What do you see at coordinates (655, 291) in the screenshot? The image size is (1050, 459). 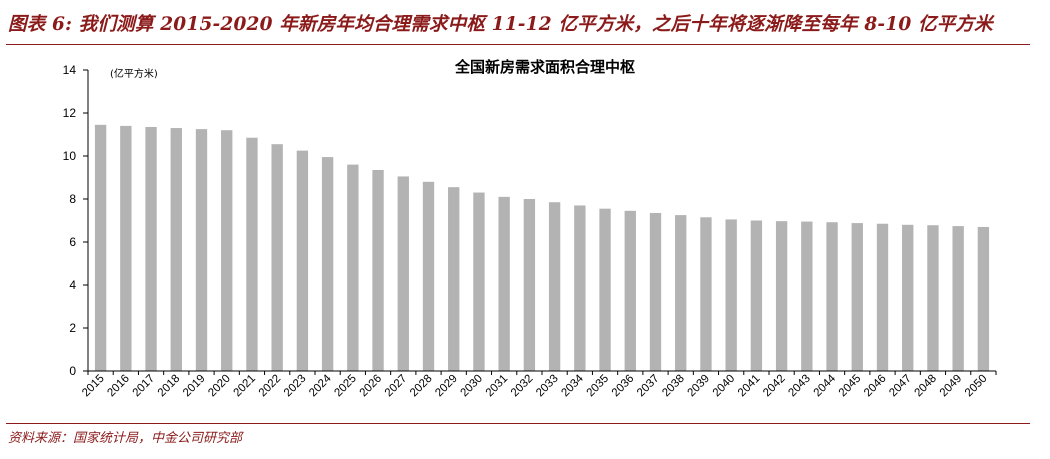 I see `bar-2037` at bounding box center [655, 291].